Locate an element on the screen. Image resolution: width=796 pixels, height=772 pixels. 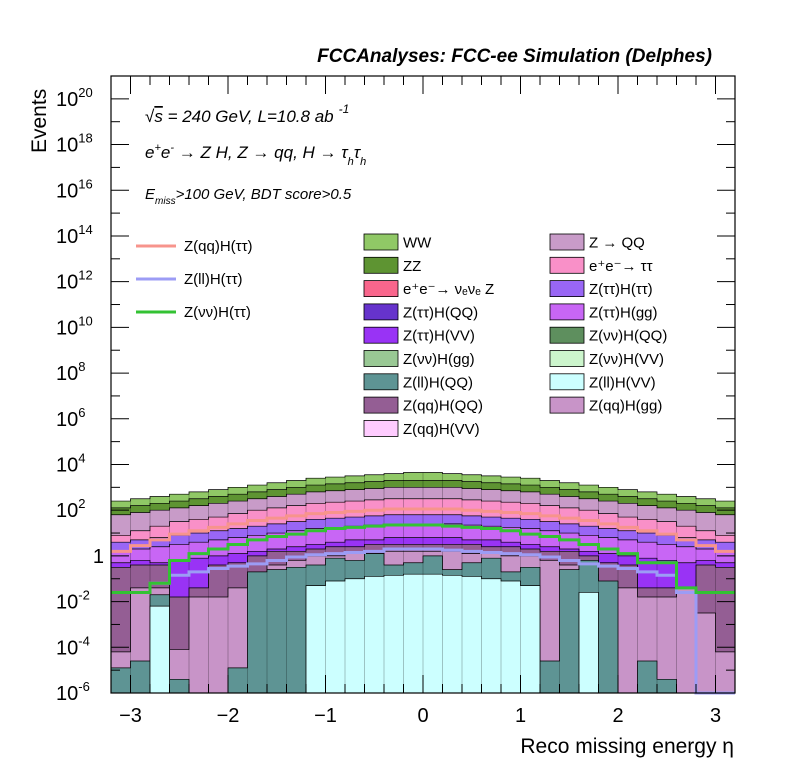
legend-label-z-h-qq: Z(ττ)H(QQ) is located at coordinates (440, 312).